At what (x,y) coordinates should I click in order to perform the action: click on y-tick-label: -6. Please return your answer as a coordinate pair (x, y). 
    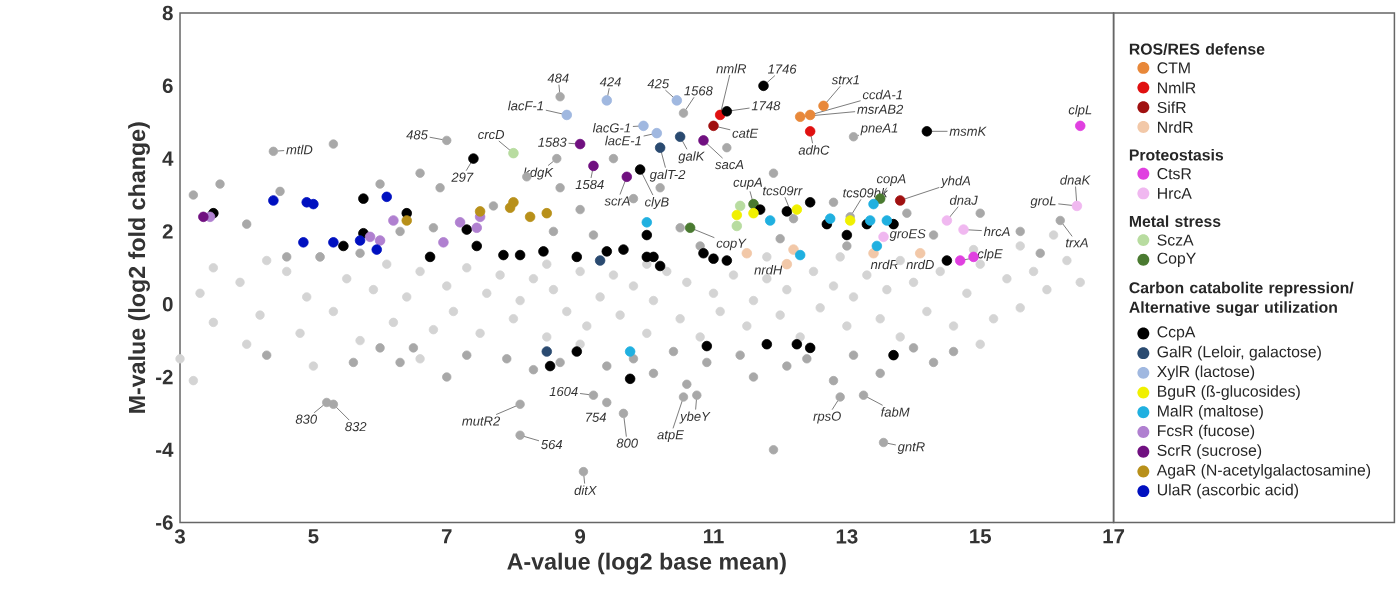
    Looking at the image, I should click on (164, 522).